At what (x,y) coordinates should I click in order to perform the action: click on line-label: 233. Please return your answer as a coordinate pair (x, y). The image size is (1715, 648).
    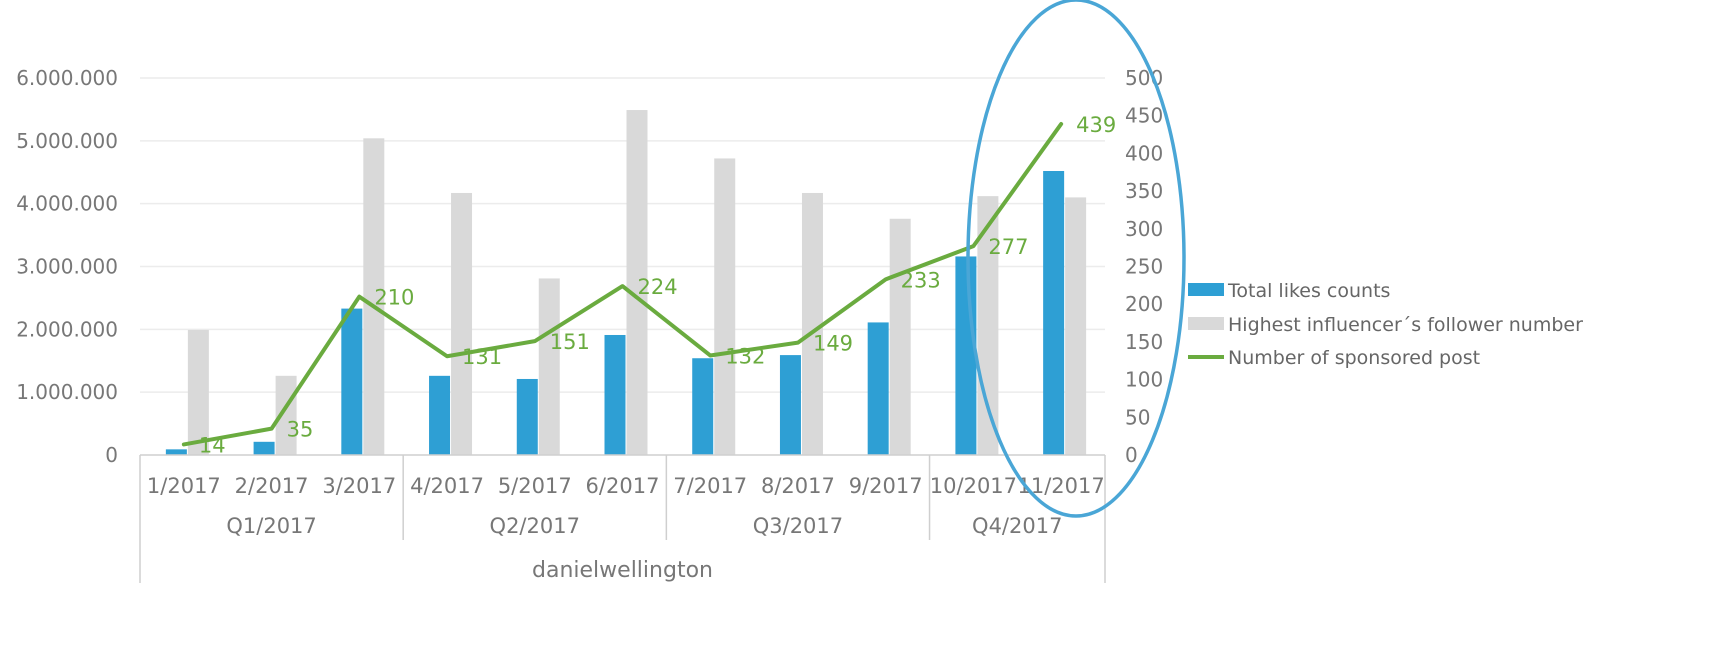
    Looking at the image, I should click on (921, 280).